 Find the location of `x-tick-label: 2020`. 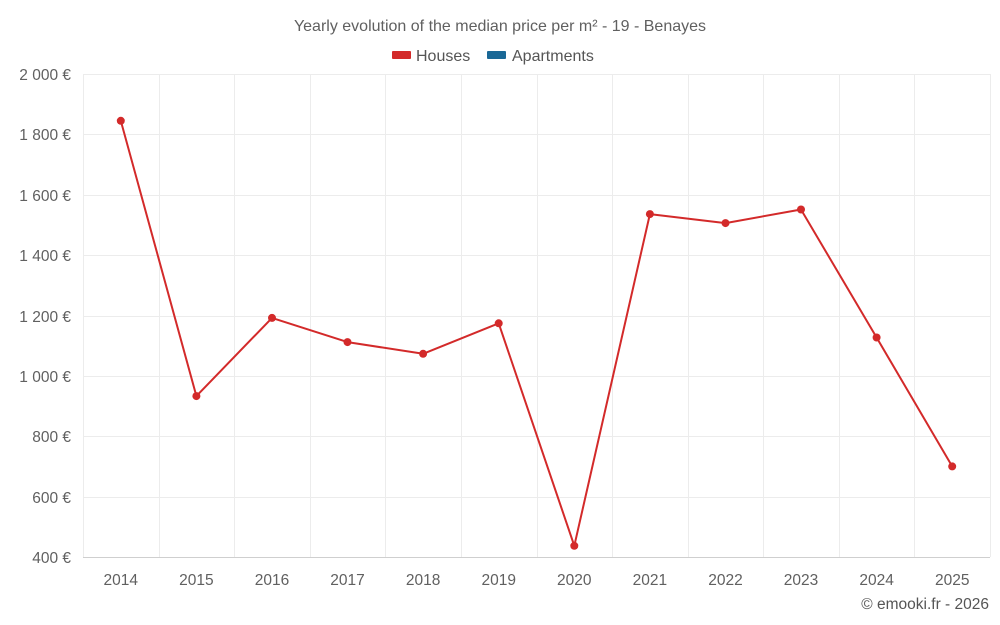

x-tick-label: 2020 is located at coordinates (574, 580).